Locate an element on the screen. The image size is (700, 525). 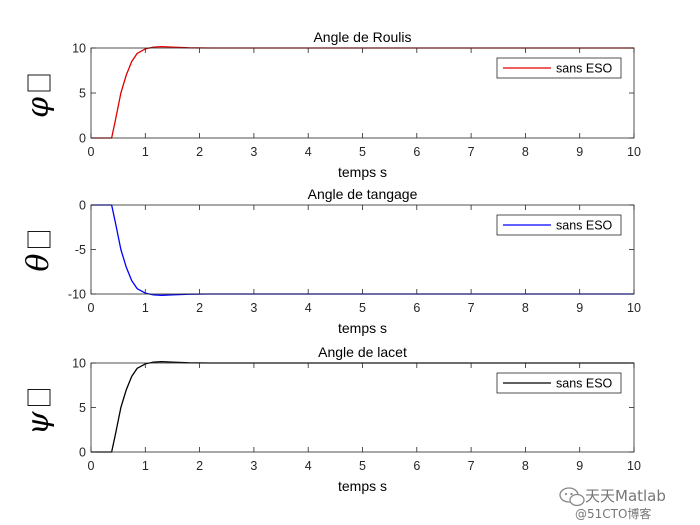
y-axis-symbol: ψ is located at coordinates (38, 423).